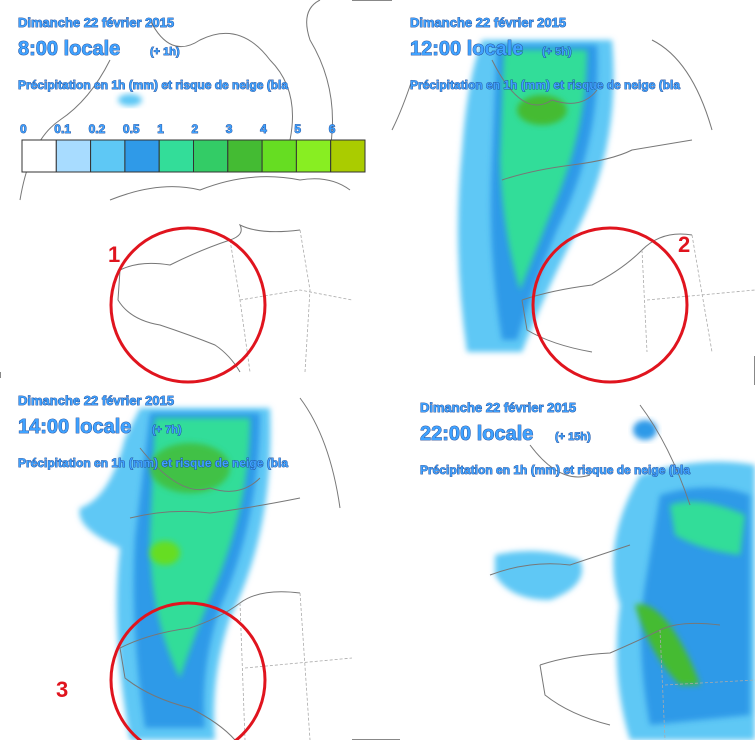  Describe the element at coordinates (263, 129) in the screenshot. I see `legend-label: 4` at that location.